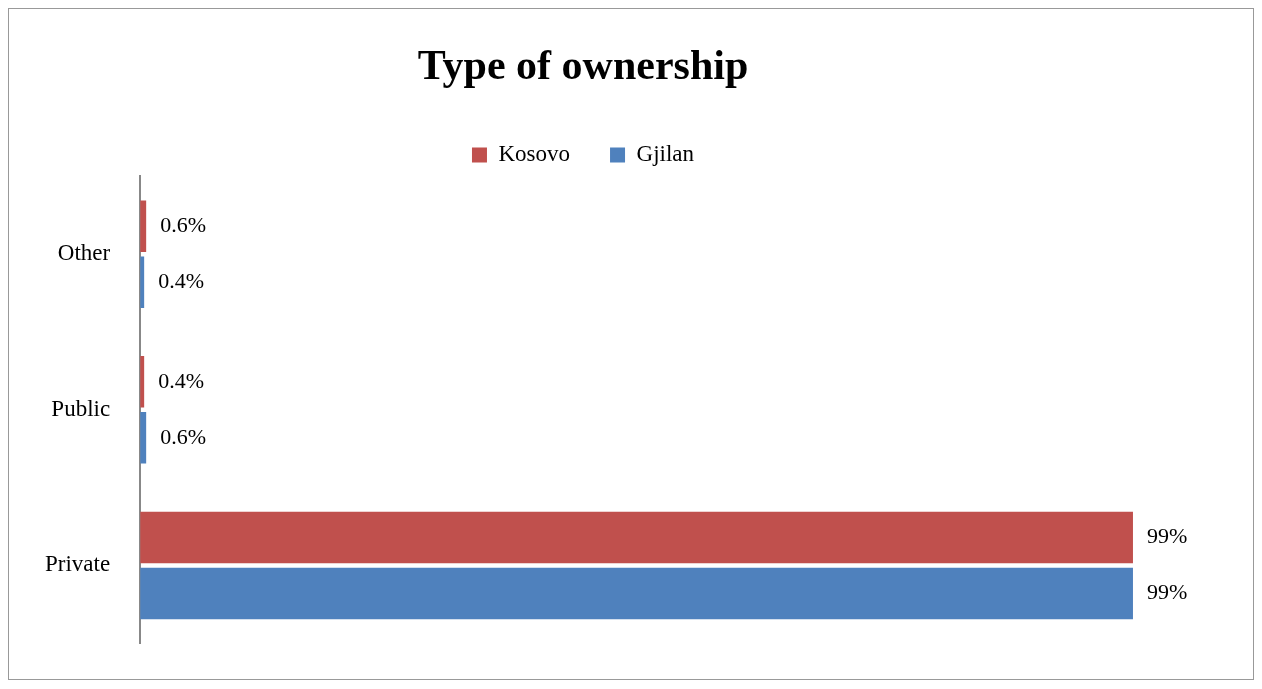 Image resolution: width=1262 pixels, height=689 pixels. What do you see at coordinates (81, 408) in the screenshot?
I see `y-tick-label: Public` at bounding box center [81, 408].